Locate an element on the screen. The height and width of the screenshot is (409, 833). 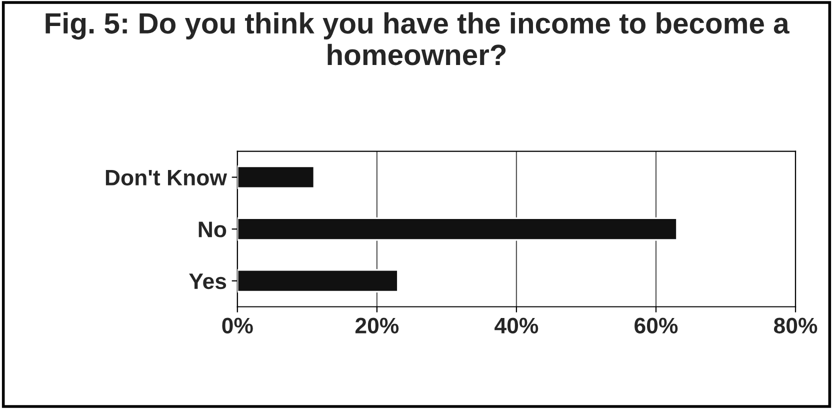
x-tick-label: 60% is located at coordinates (656, 326).